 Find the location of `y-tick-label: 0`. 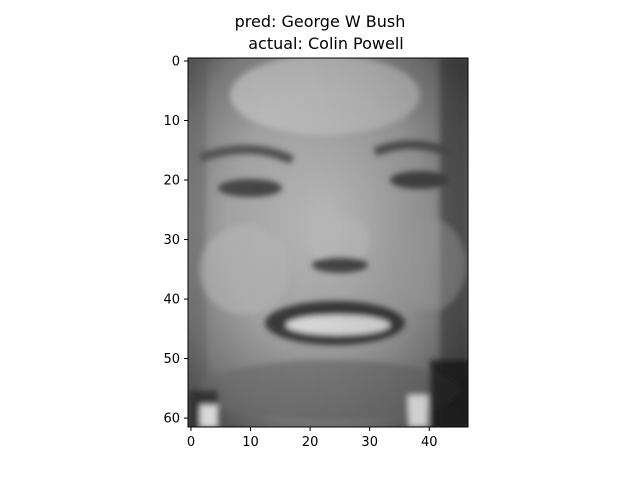

y-tick-label: 0 is located at coordinates (176, 61).